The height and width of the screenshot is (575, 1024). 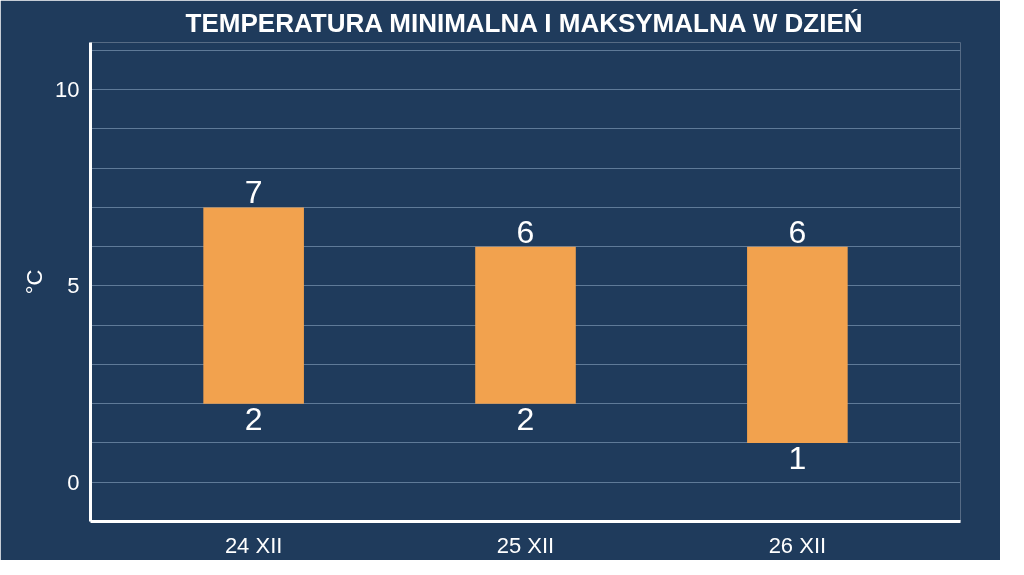 What do you see at coordinates (73, 286) in the screenshot?
I see `y-tick-label: 5` at bounding box center [73, 286].